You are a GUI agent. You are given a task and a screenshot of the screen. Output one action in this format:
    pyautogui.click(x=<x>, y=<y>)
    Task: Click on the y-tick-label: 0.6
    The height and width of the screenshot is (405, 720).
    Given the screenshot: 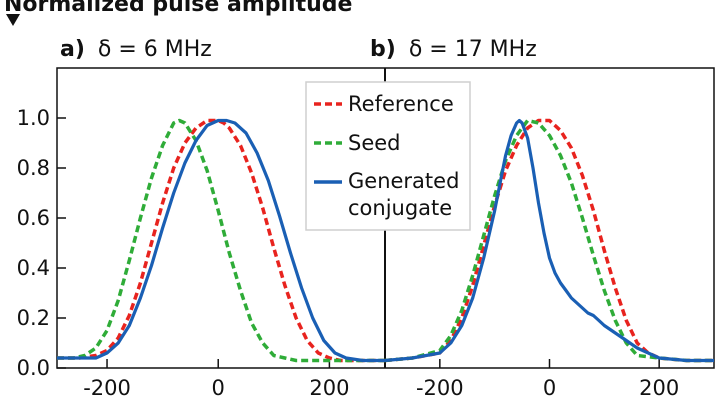 What is the action you would take?
    pyautogui.click(x=33, y=218)
    